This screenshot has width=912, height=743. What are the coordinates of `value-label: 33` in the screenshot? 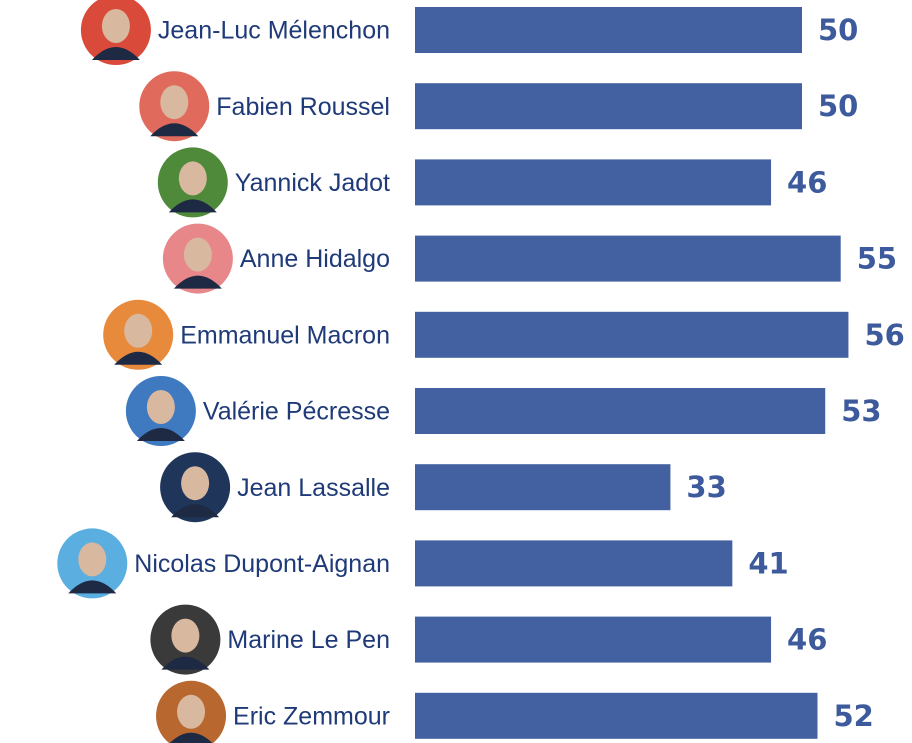 It's located at (706, 487).